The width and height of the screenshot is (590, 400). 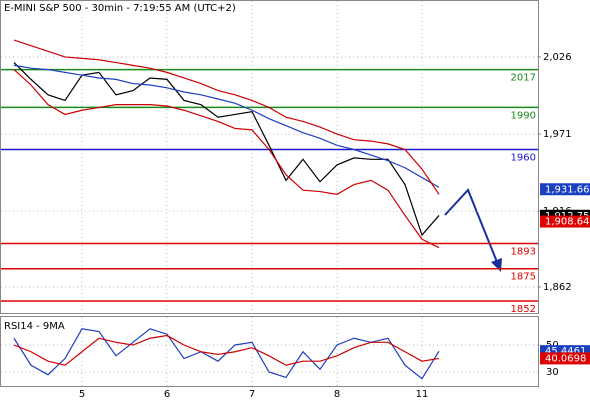 What do you see at coordinates (523, 115) in the screenshot?
I see `level-label: 1990` at bounding box center [523, 115].